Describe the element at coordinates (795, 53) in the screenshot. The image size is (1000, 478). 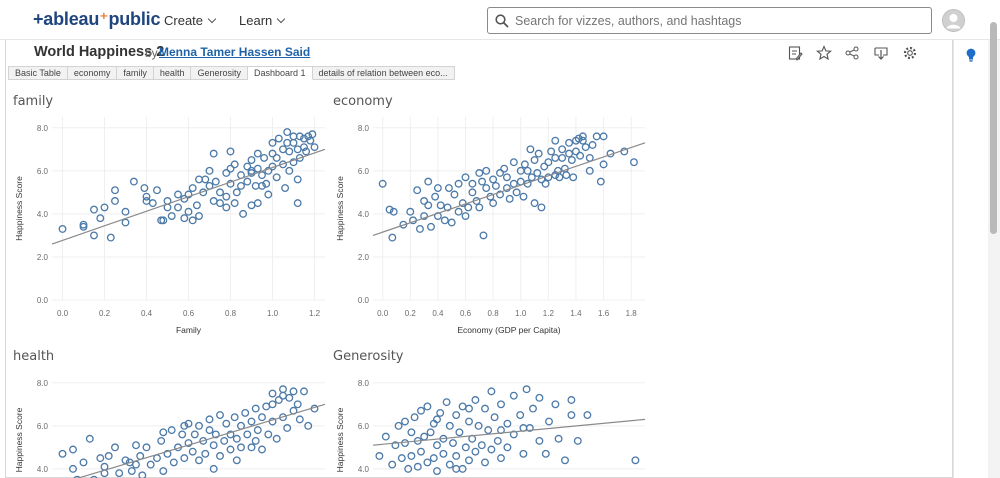
I see `edit-icon` at that location.